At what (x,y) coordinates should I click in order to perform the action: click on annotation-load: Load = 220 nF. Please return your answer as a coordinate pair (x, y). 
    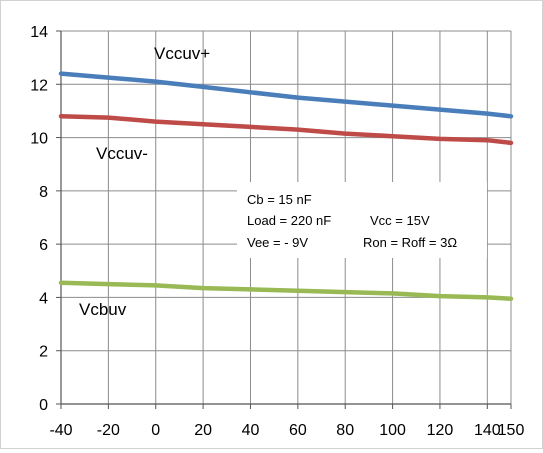
    Looking at the image, I should click on (289, 220).